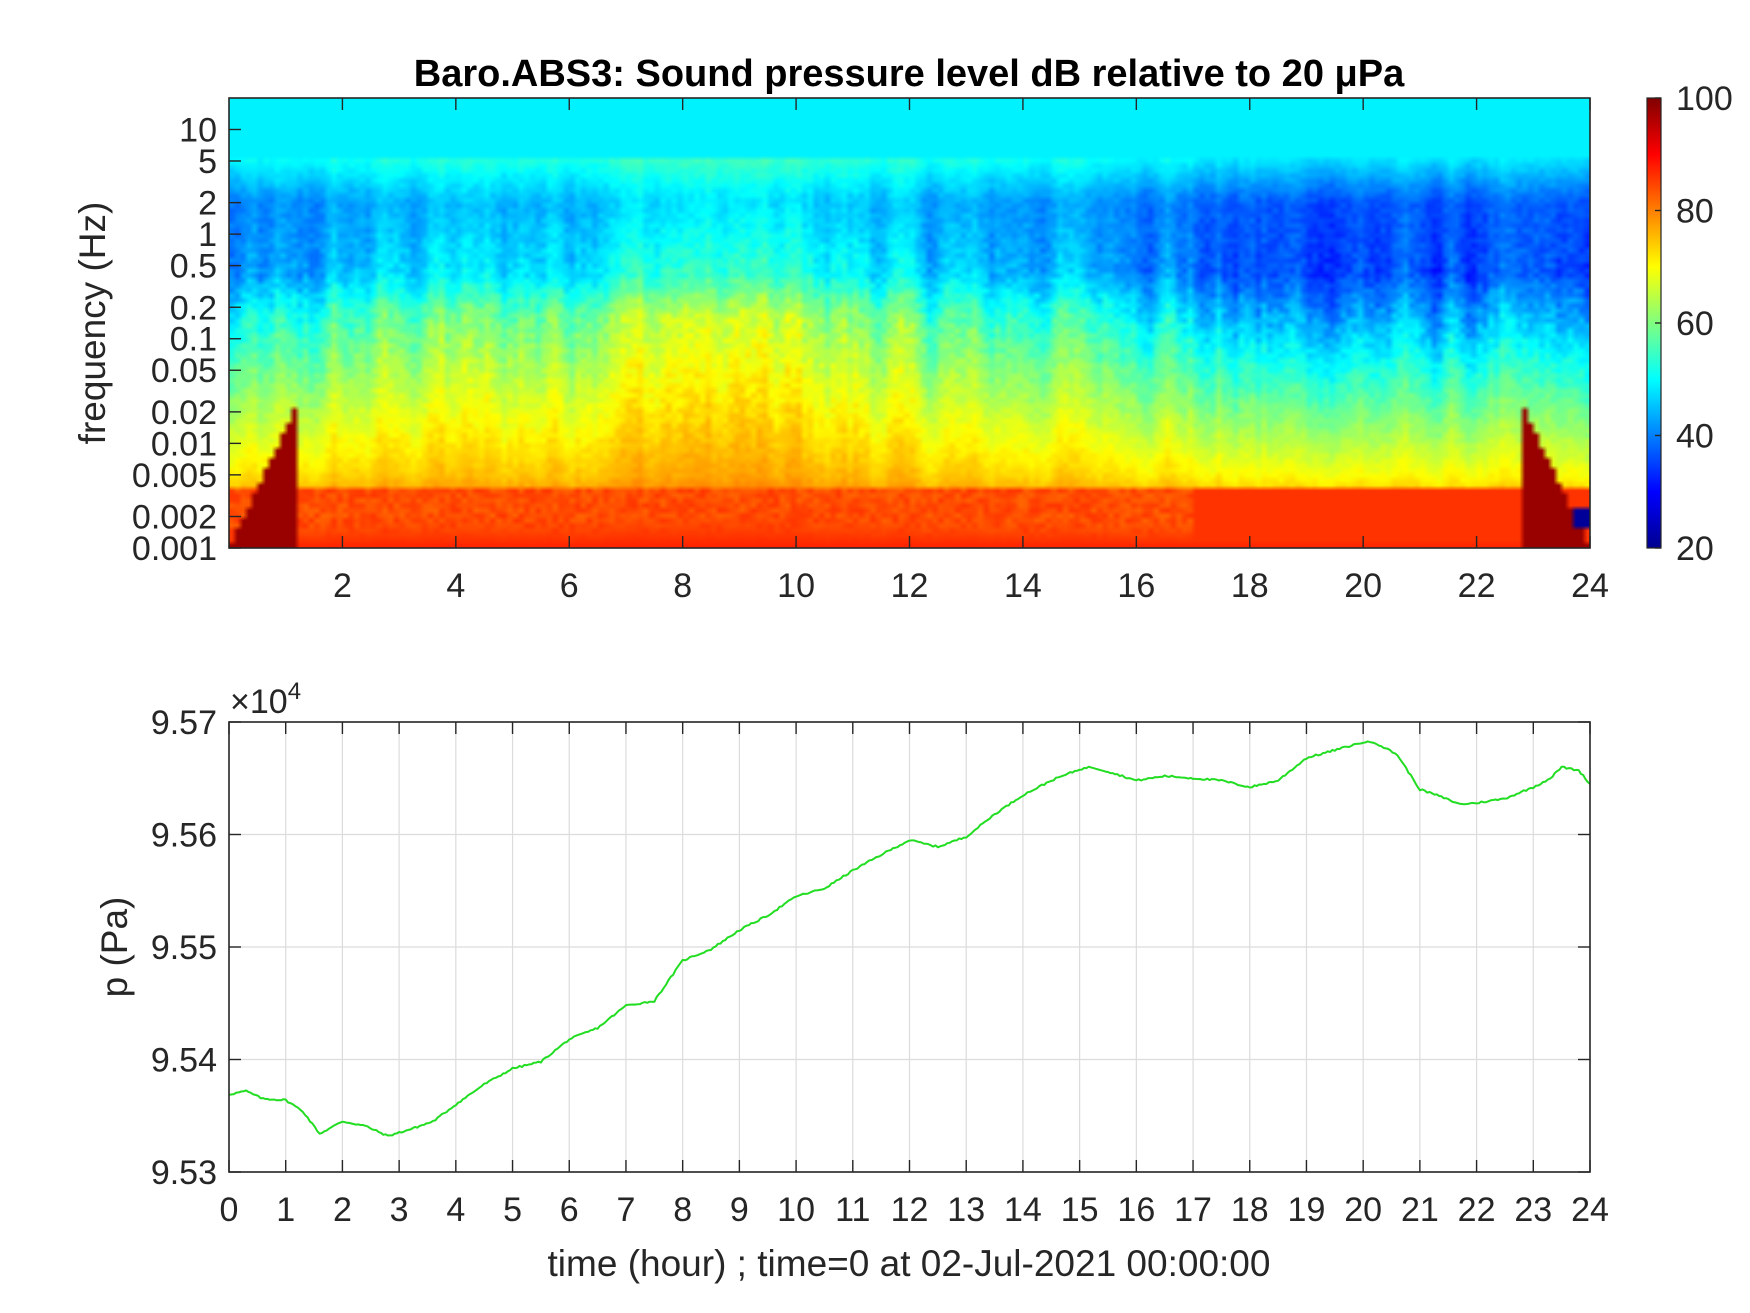 The width and height of the screenshot is (1750, 1313). What do you see at coordinates (1250, 586) in the screenshot?
I see `spectrogram-x-tick-label: 18` at bounding box center [1250, 586].